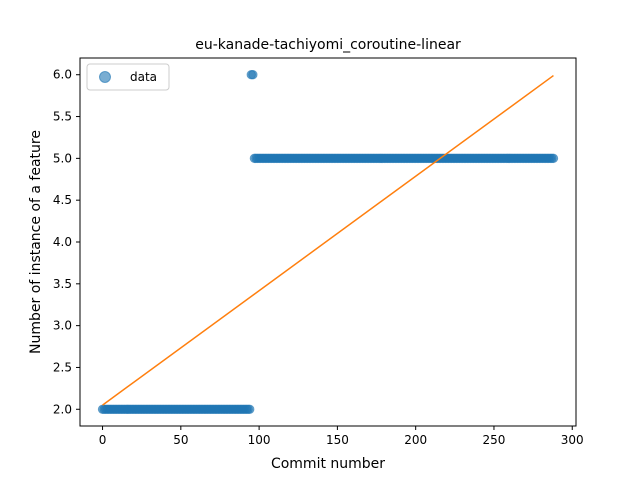 Image resolution: width=640 pixels, height=480 pixels. I want to click on x-axis-label: Commit number, so click(328, 464).